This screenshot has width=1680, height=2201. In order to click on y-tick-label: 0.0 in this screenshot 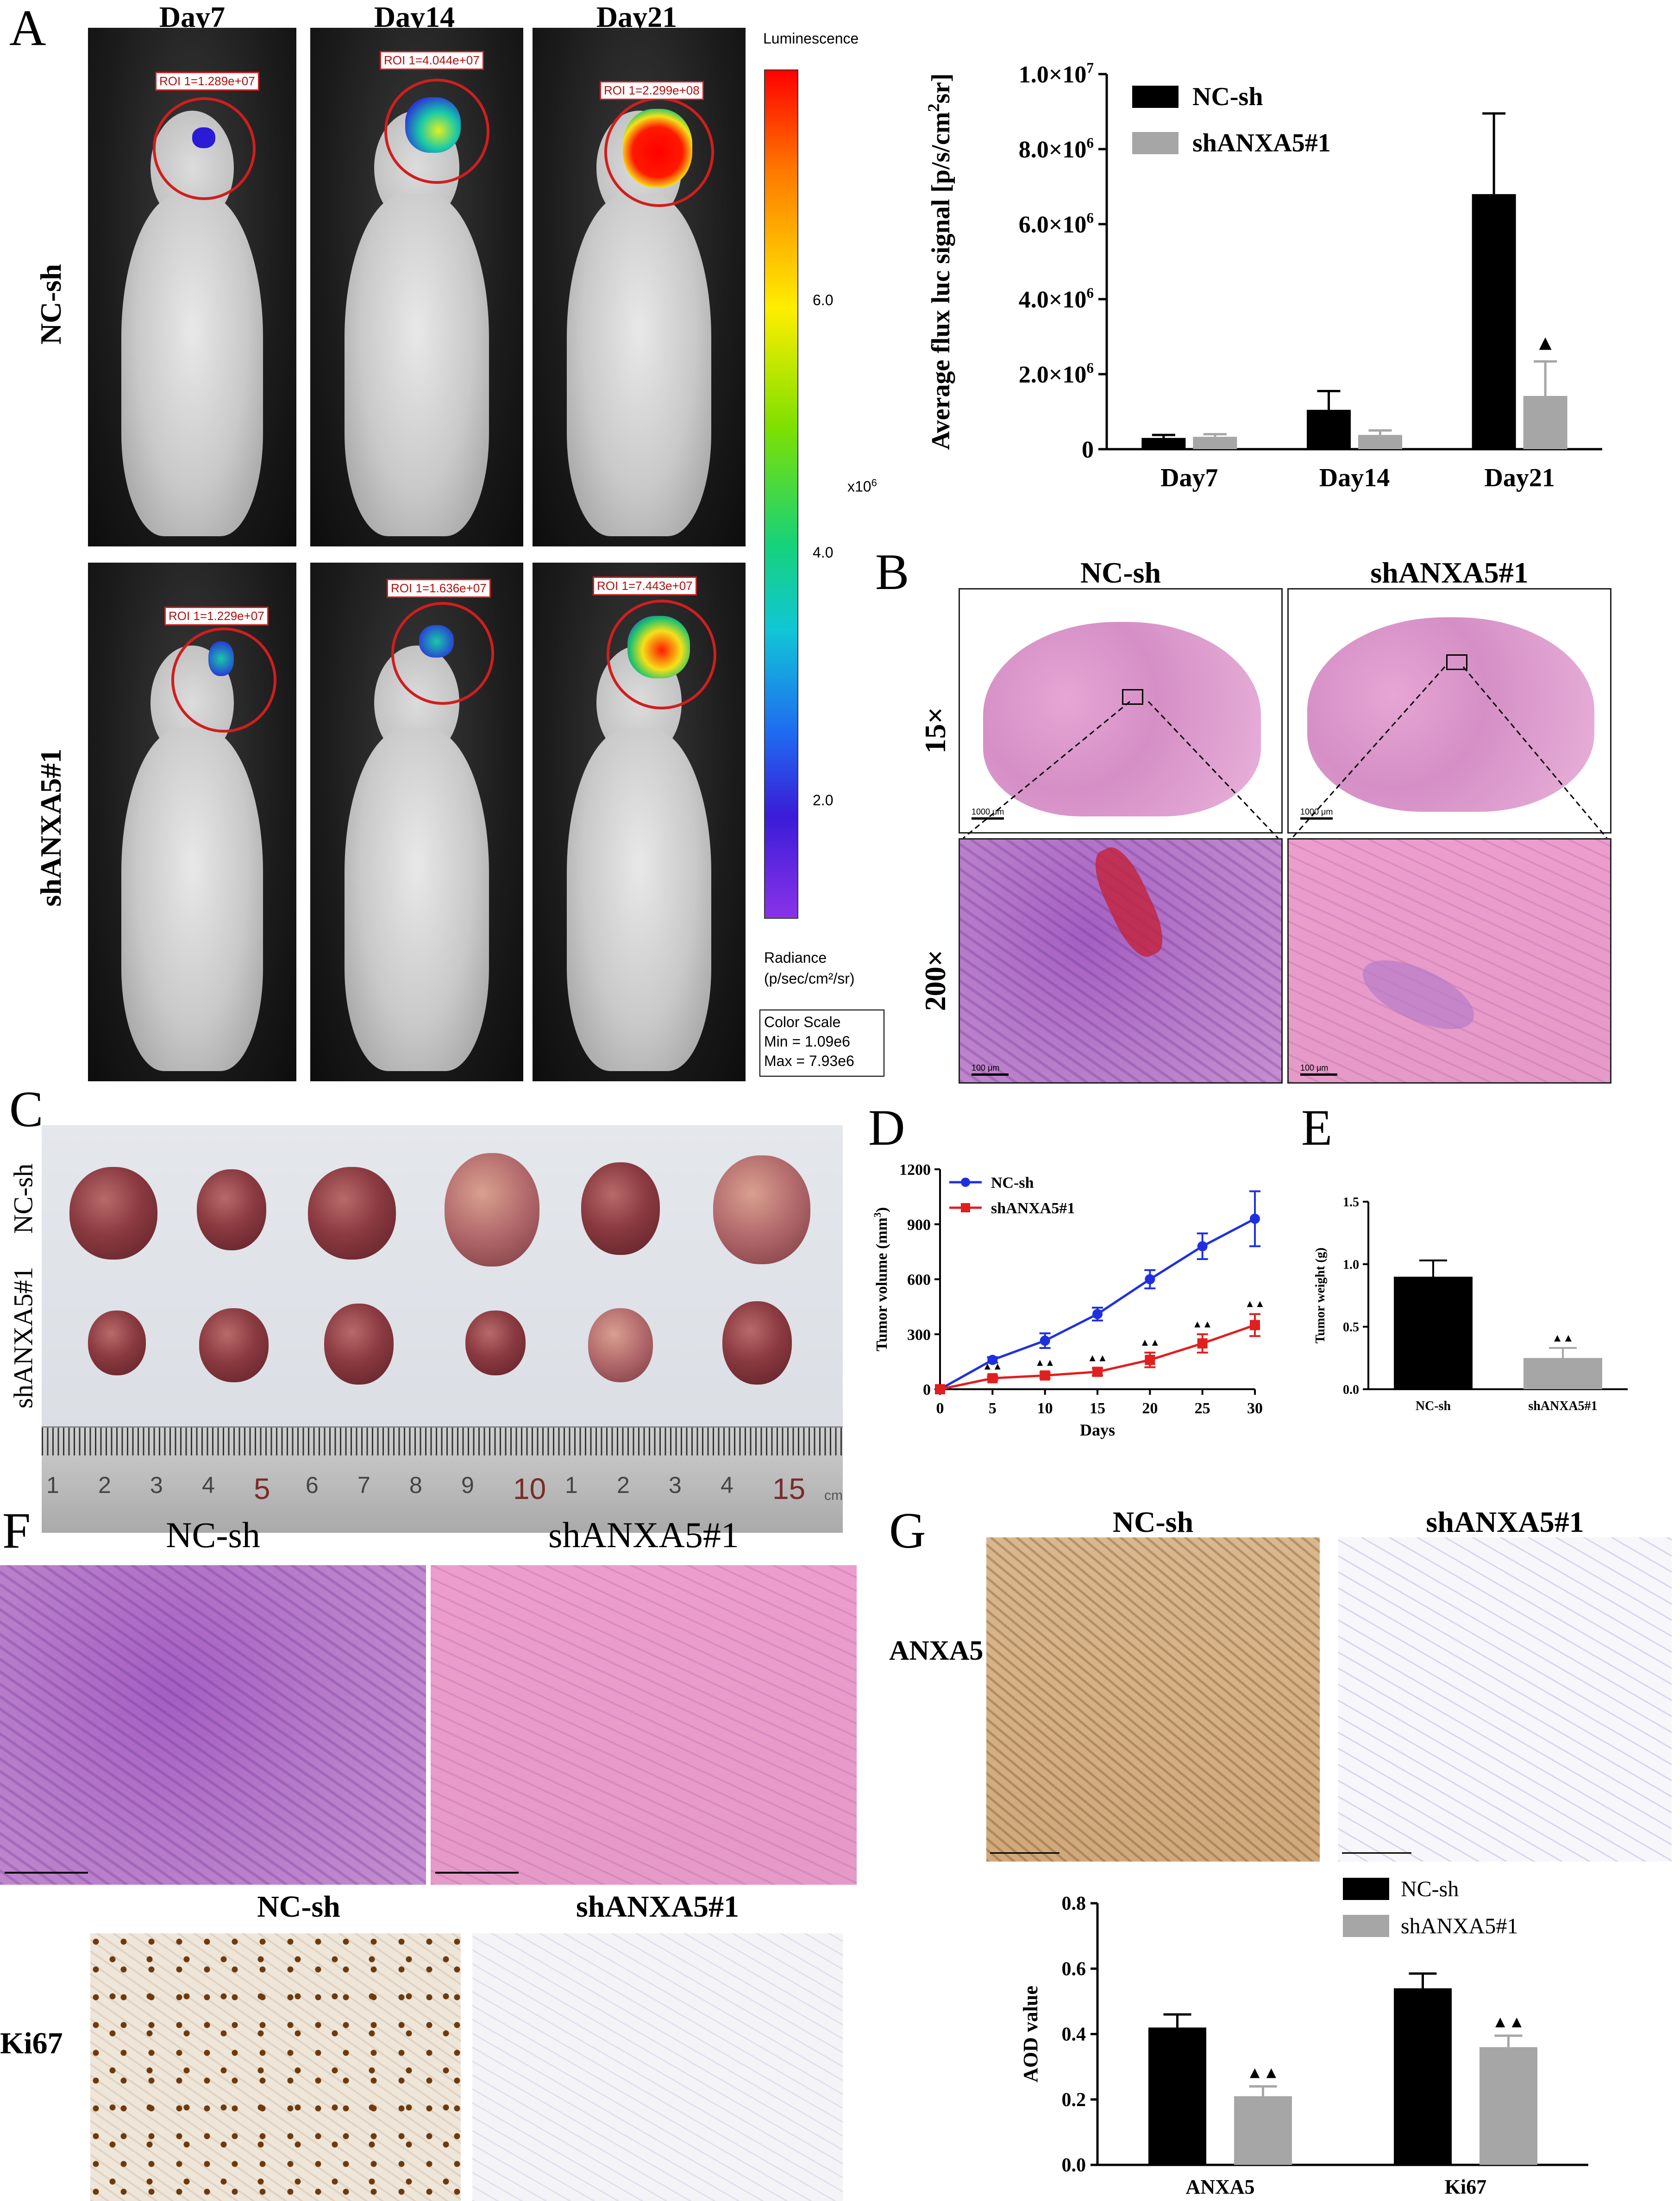, I will do `click(1351, 1390)`.